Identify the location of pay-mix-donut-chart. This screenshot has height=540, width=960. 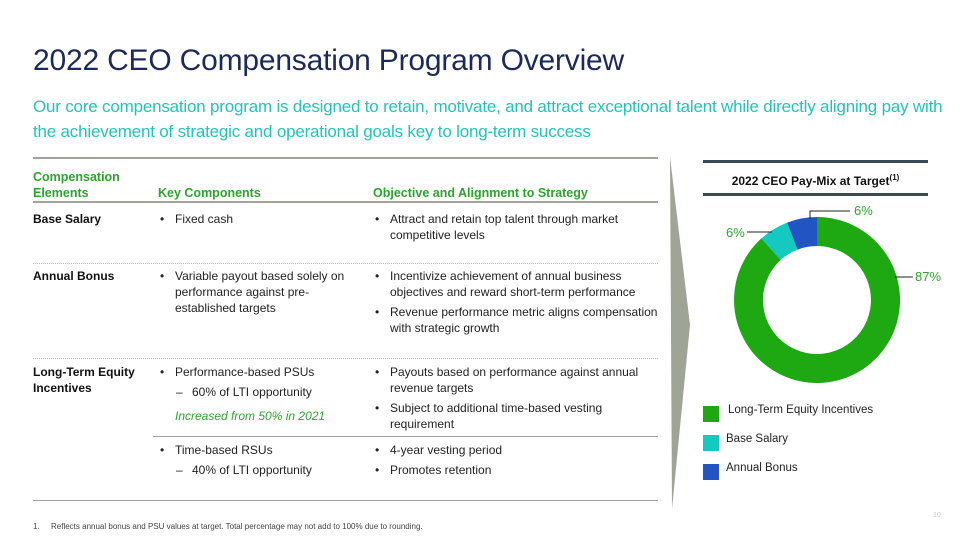
(823, 296).